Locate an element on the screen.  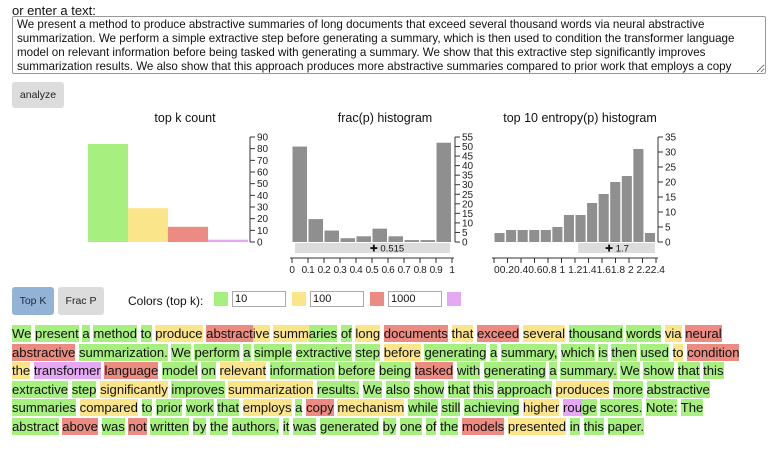
token: presented is located at coordinates (537, 426).